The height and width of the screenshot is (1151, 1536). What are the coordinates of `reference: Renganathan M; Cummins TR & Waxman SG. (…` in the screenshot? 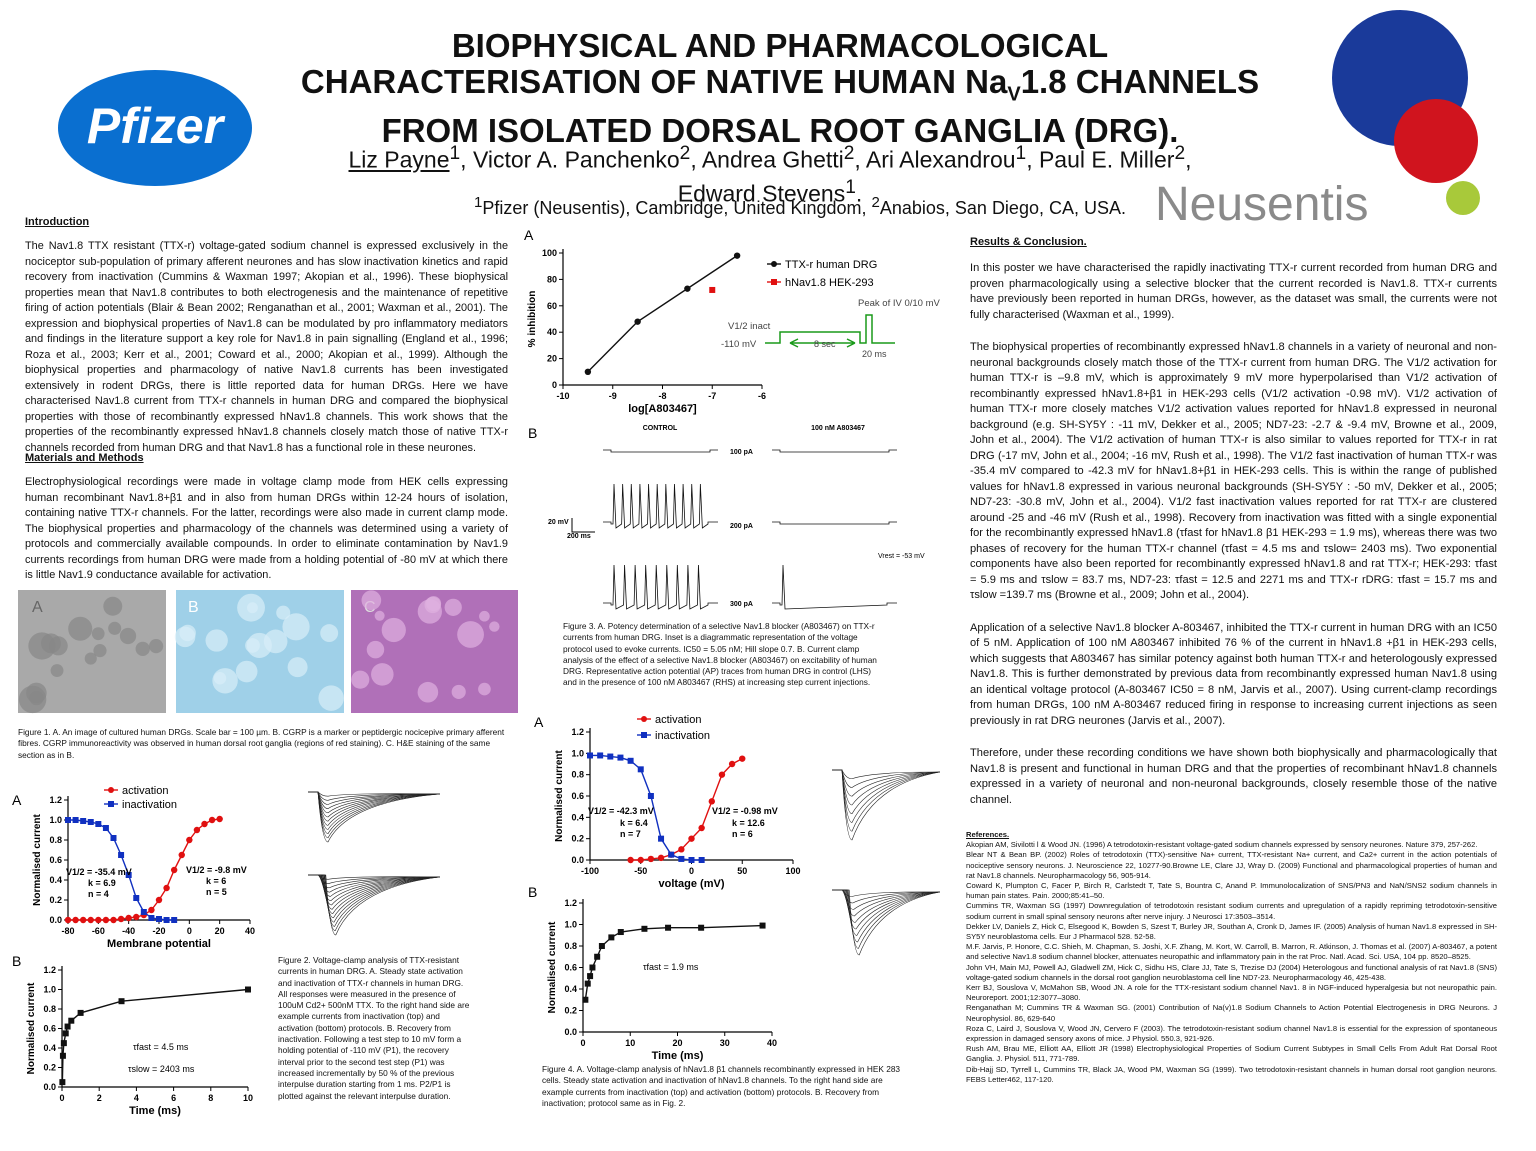 It's located at (1231, 1013).